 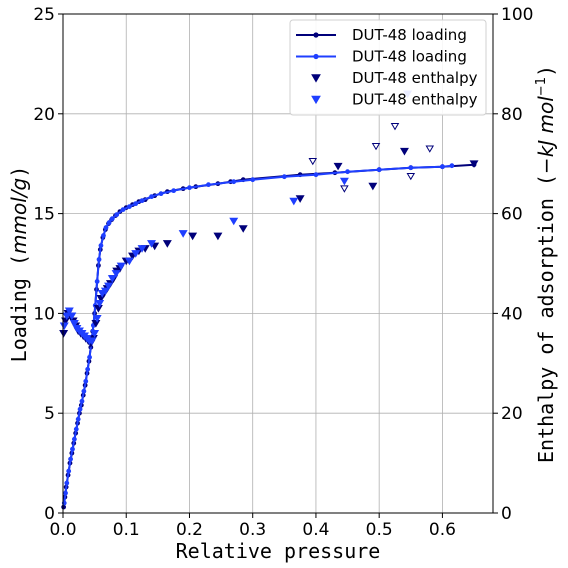 I want to click on y-left-axis-label: Loading (mmol/g), so click(x=19, y=264).